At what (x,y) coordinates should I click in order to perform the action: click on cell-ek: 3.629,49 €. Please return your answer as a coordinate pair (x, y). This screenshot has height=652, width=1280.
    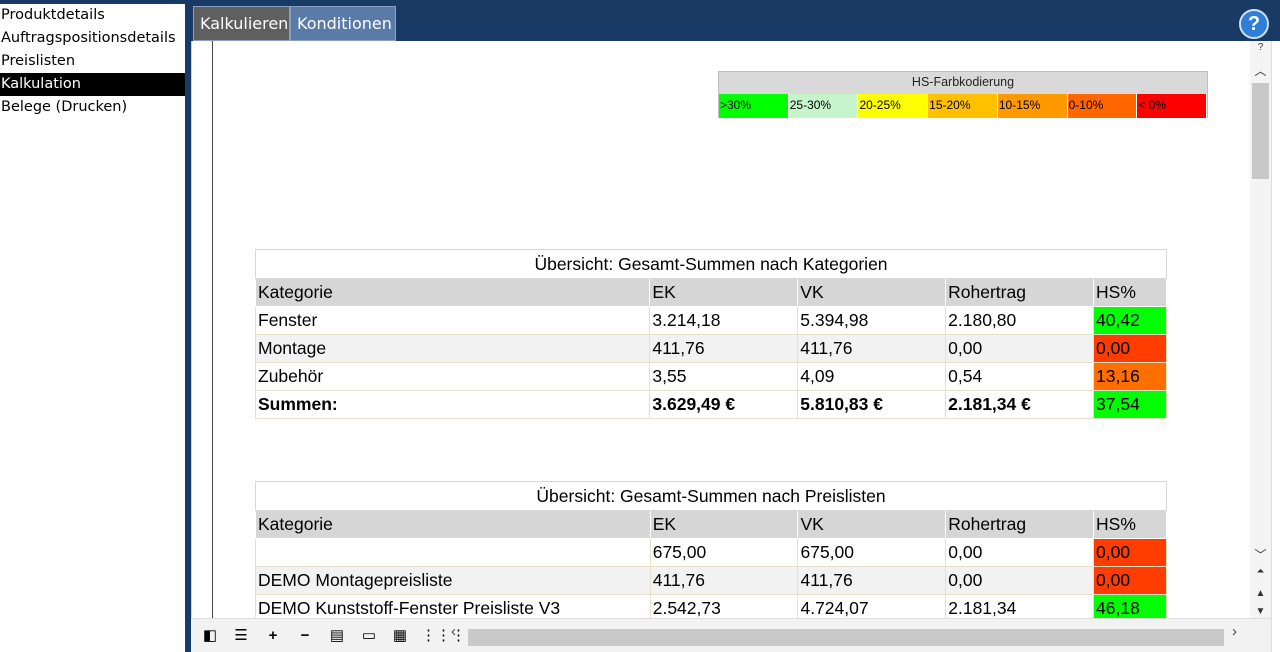
    Looking at the image, I should click on (724, 404).